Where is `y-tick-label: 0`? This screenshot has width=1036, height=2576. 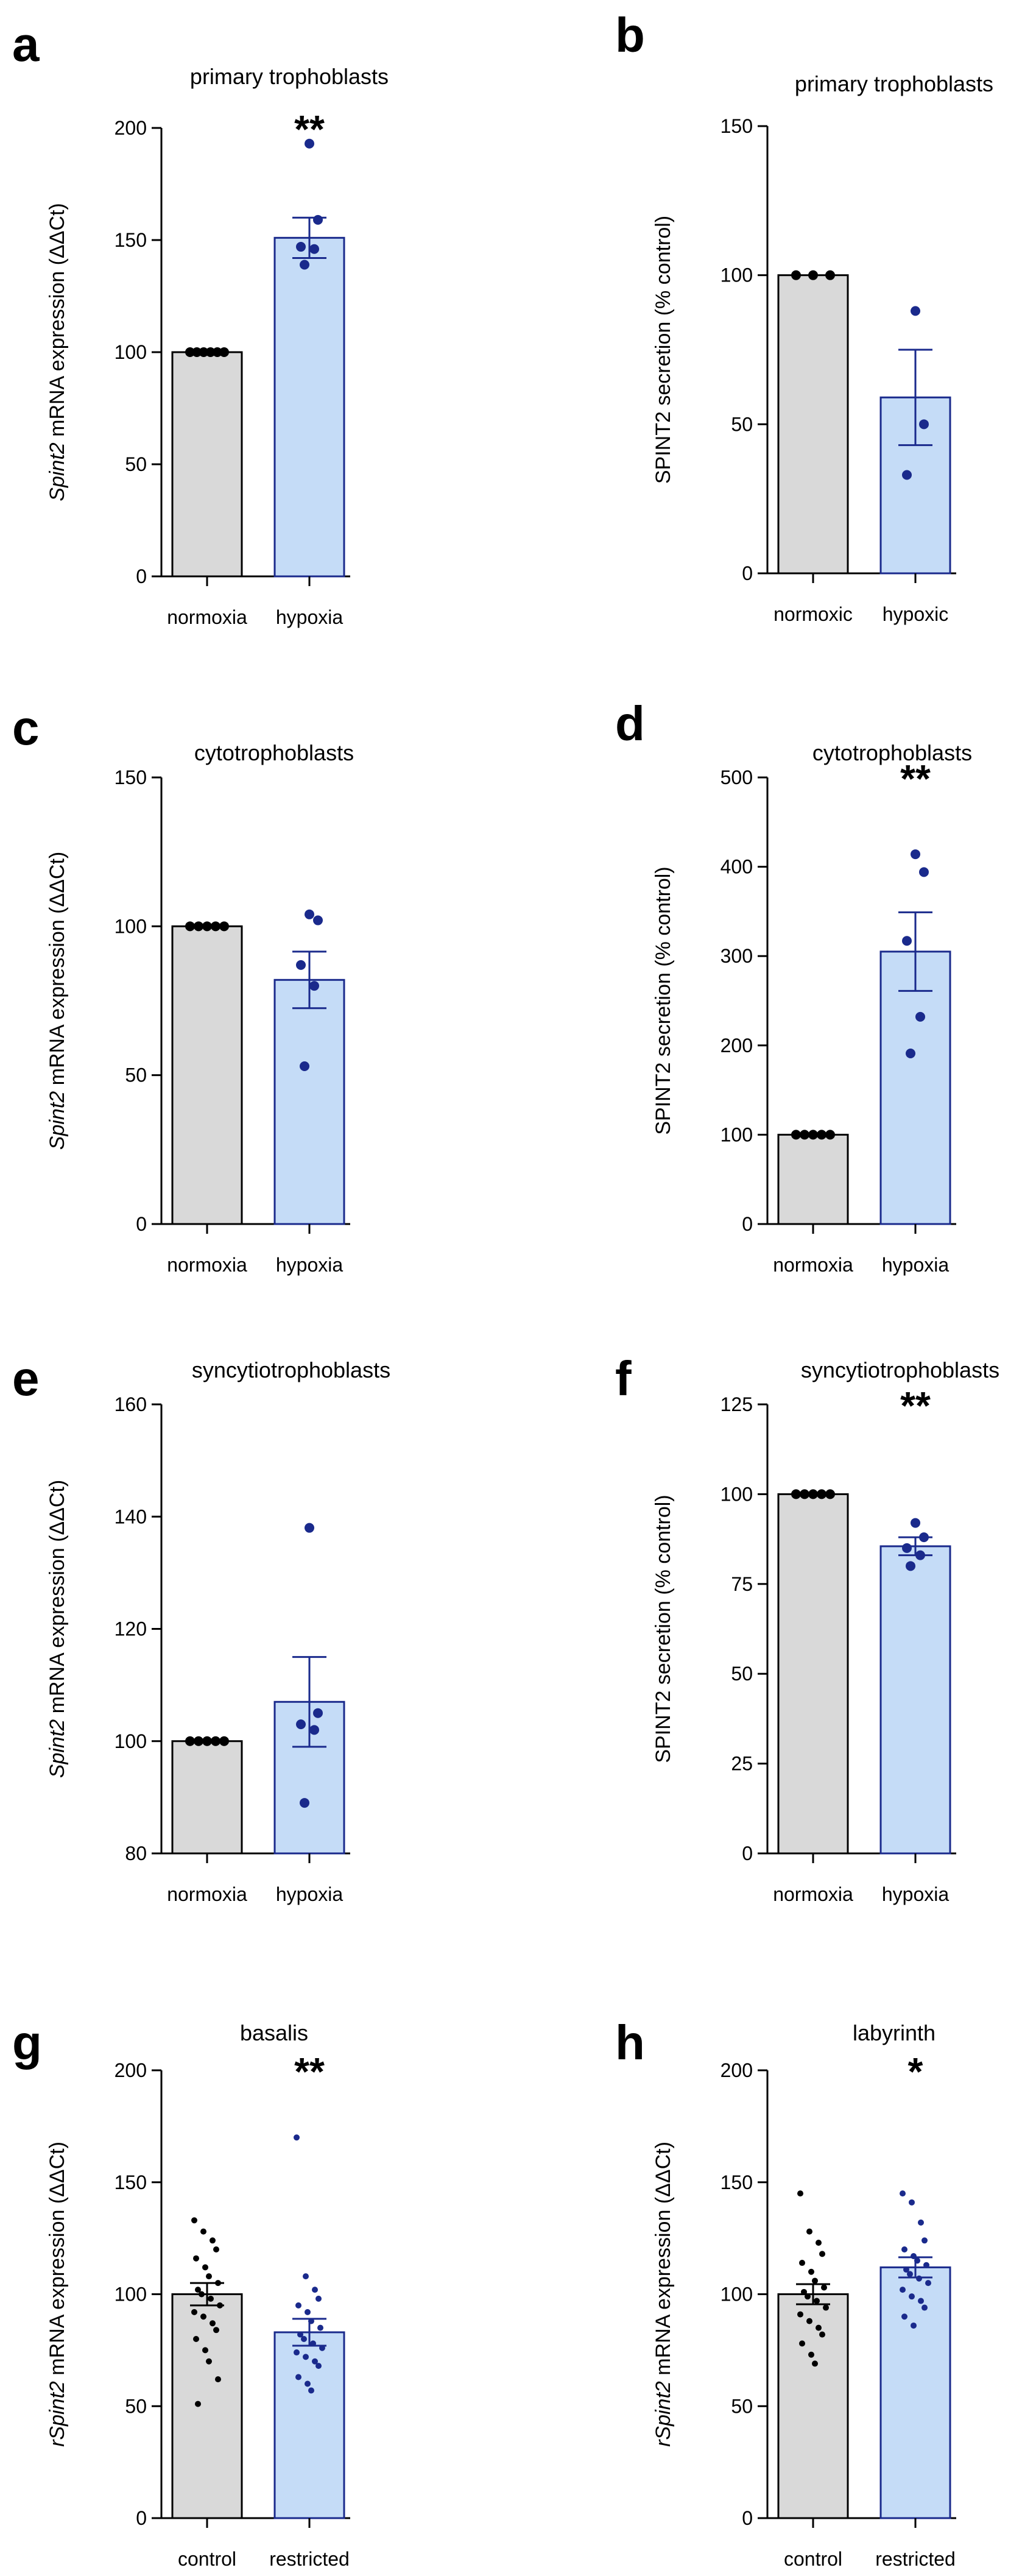
y-tick-label: 0 is located at coordinates (141, 1224).